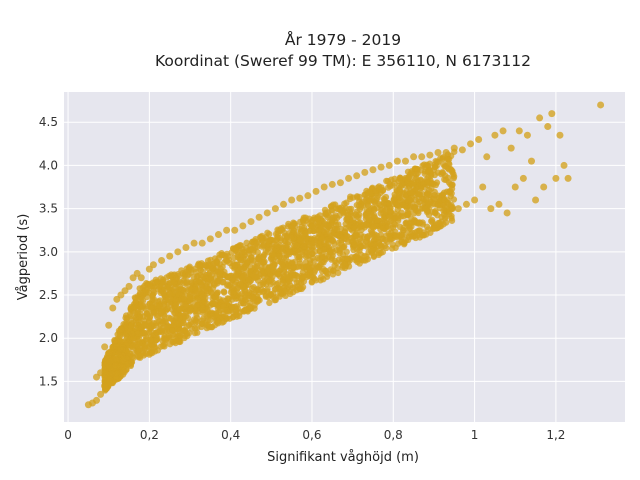  What do you see at coordinates (48, 338) in the screenshot?
I see `y-tick-label: 2.0` at bounding box center [48, 338].